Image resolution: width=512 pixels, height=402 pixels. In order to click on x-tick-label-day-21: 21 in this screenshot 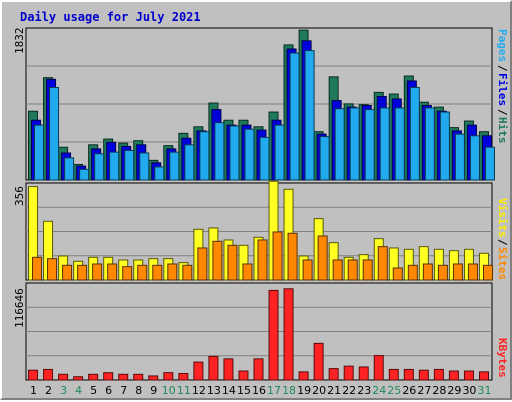, I will do `click(334, 390)`.